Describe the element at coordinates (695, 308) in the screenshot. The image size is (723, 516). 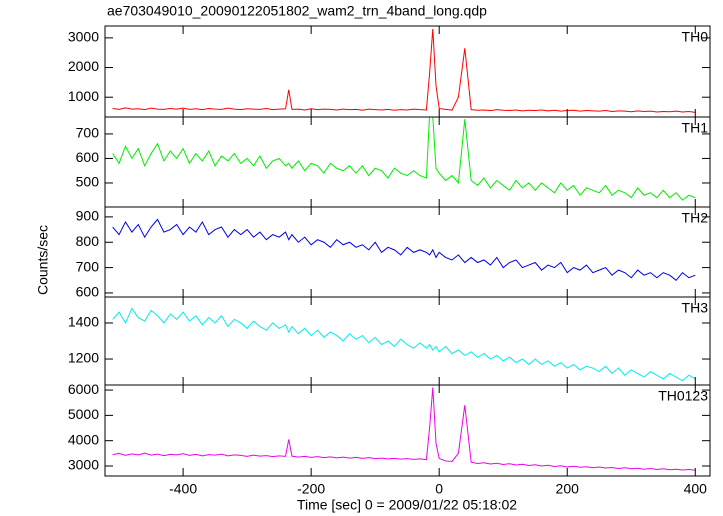
I see `panel-label: TH3` at that location.